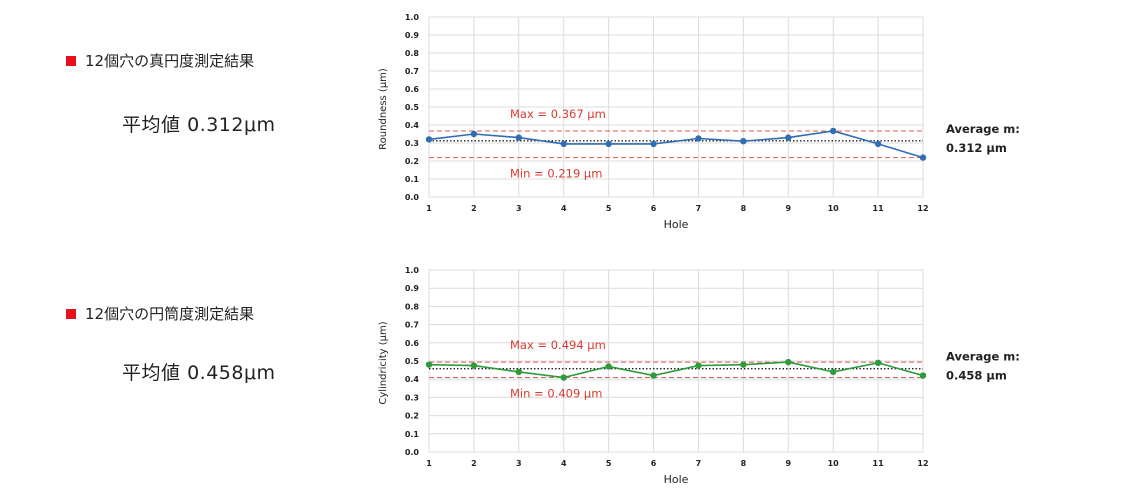 This screenshot has width=1135, height=490. I want to click on roundness-ytick-label: 0.5, so click(412, 107).